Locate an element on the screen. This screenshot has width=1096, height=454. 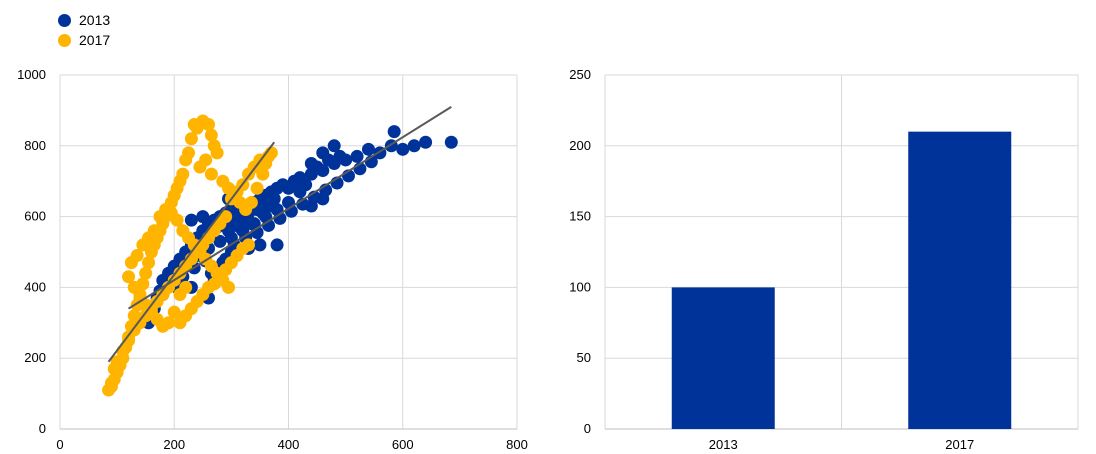
y-tick-label: 100 is located at coordinates (580, 286).